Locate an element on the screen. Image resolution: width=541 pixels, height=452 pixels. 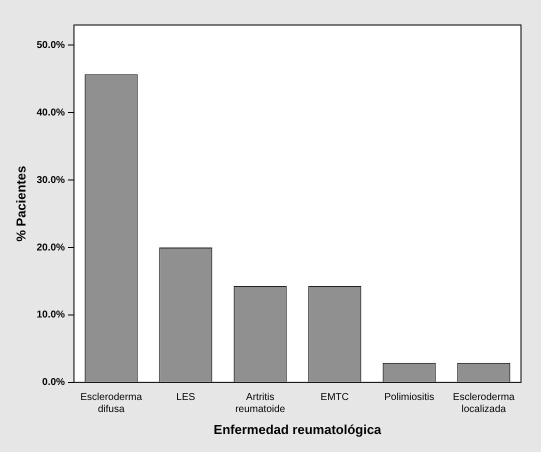
y-tick-label: 20.0% is located at coordinates (51, 248).